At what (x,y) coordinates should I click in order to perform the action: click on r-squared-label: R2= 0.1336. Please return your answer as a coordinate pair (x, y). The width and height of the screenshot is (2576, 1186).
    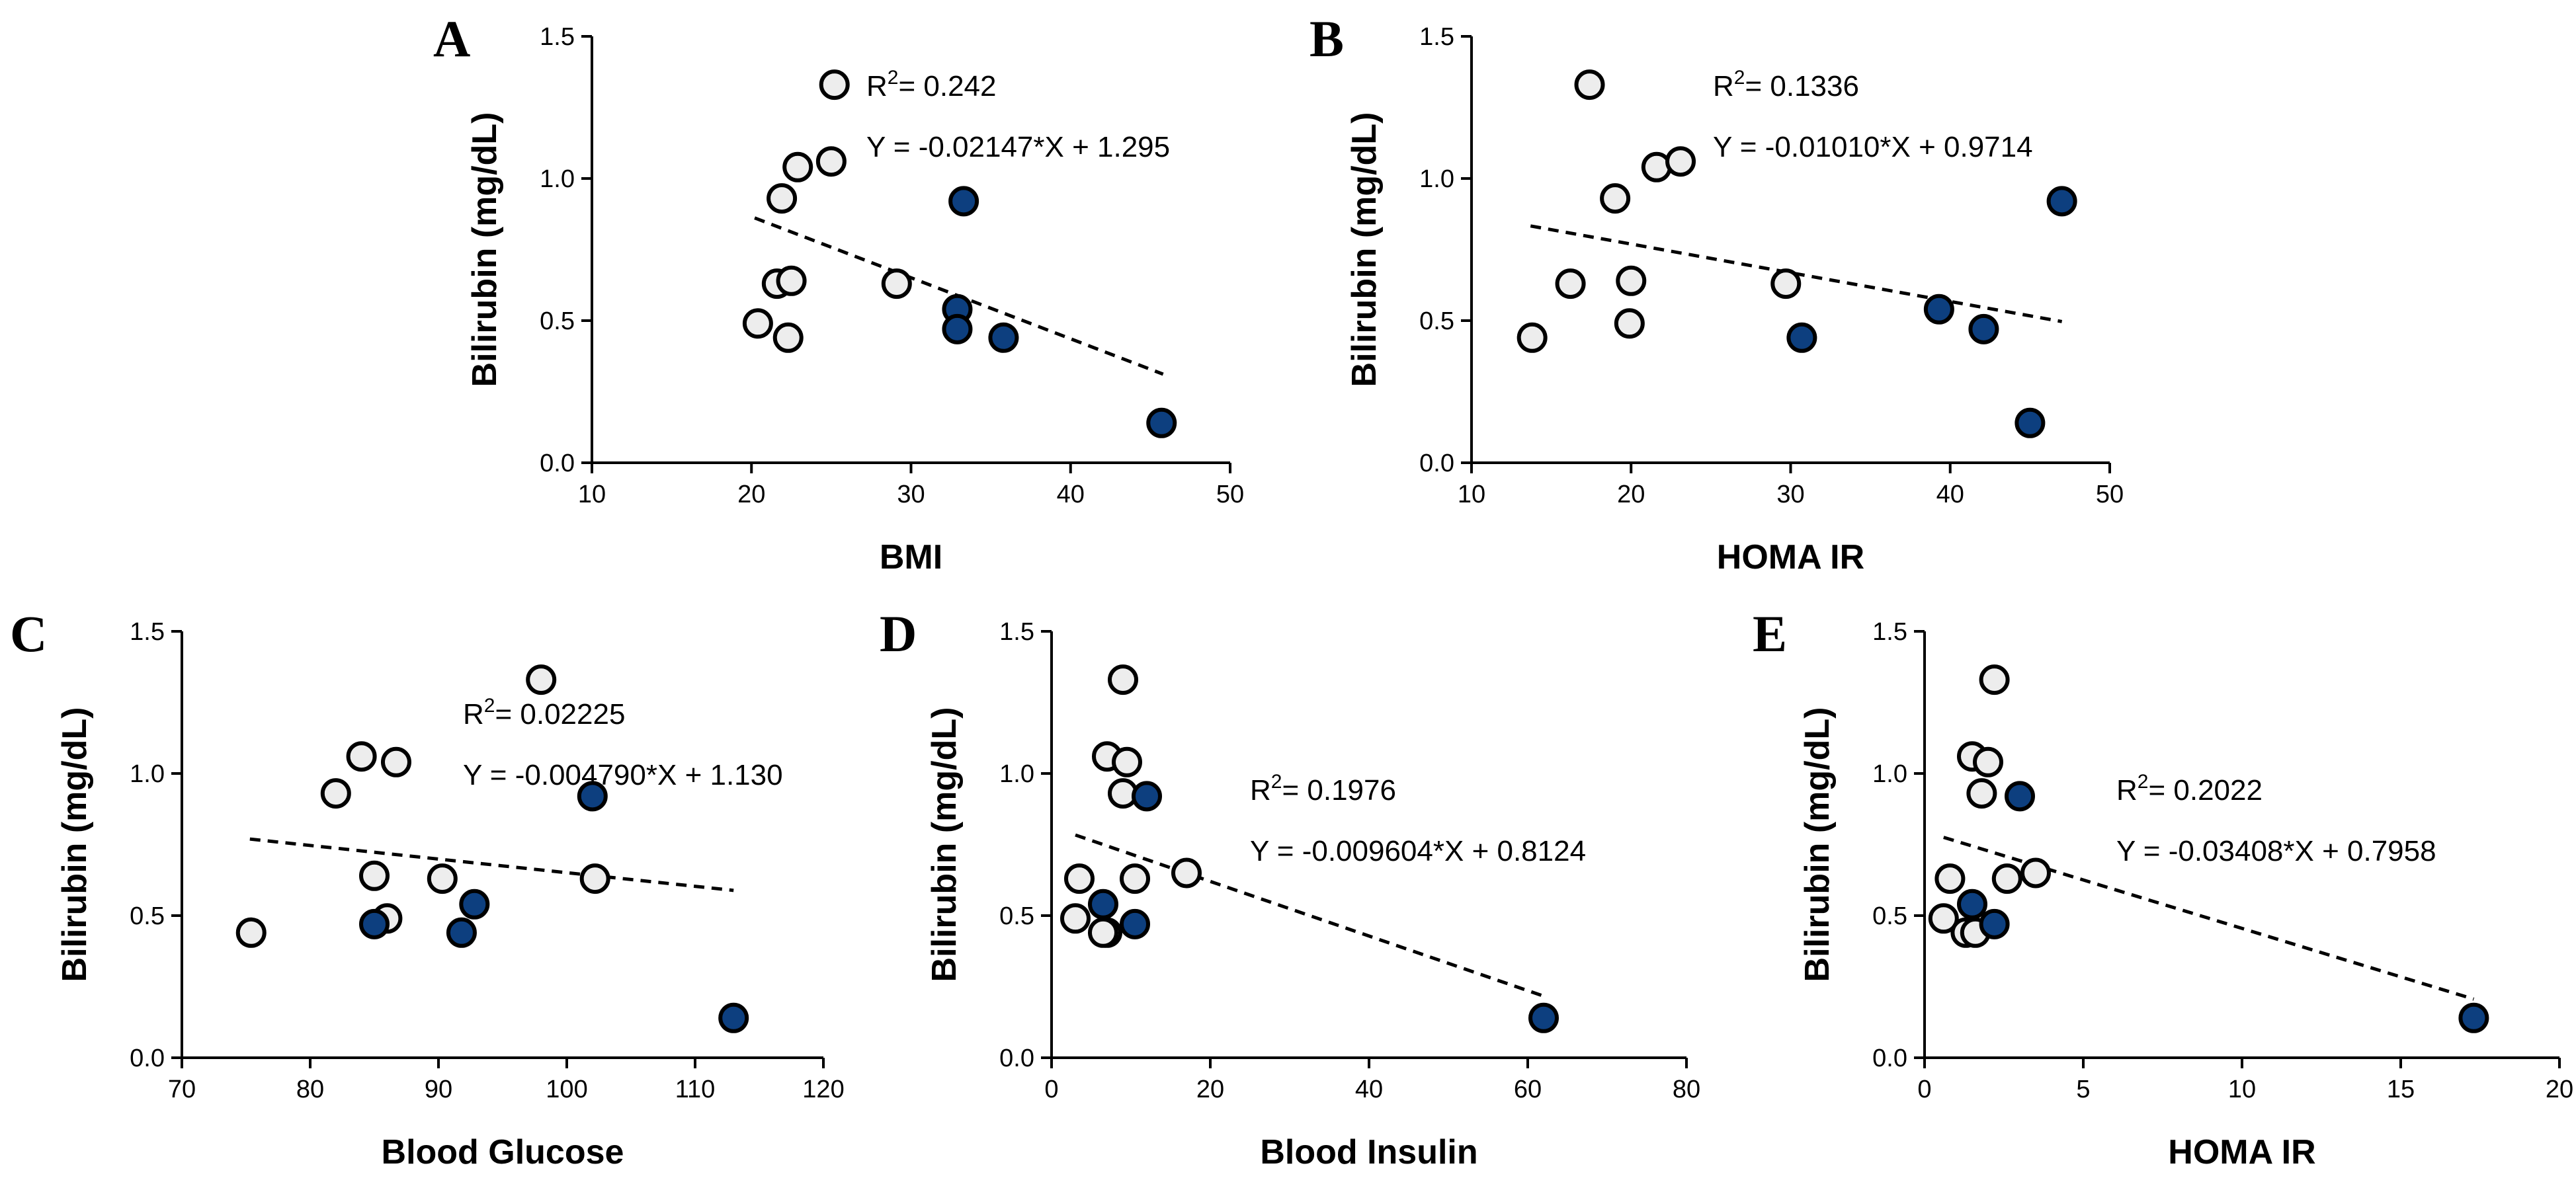
    Looking at the image, I should click on (1786, 84).